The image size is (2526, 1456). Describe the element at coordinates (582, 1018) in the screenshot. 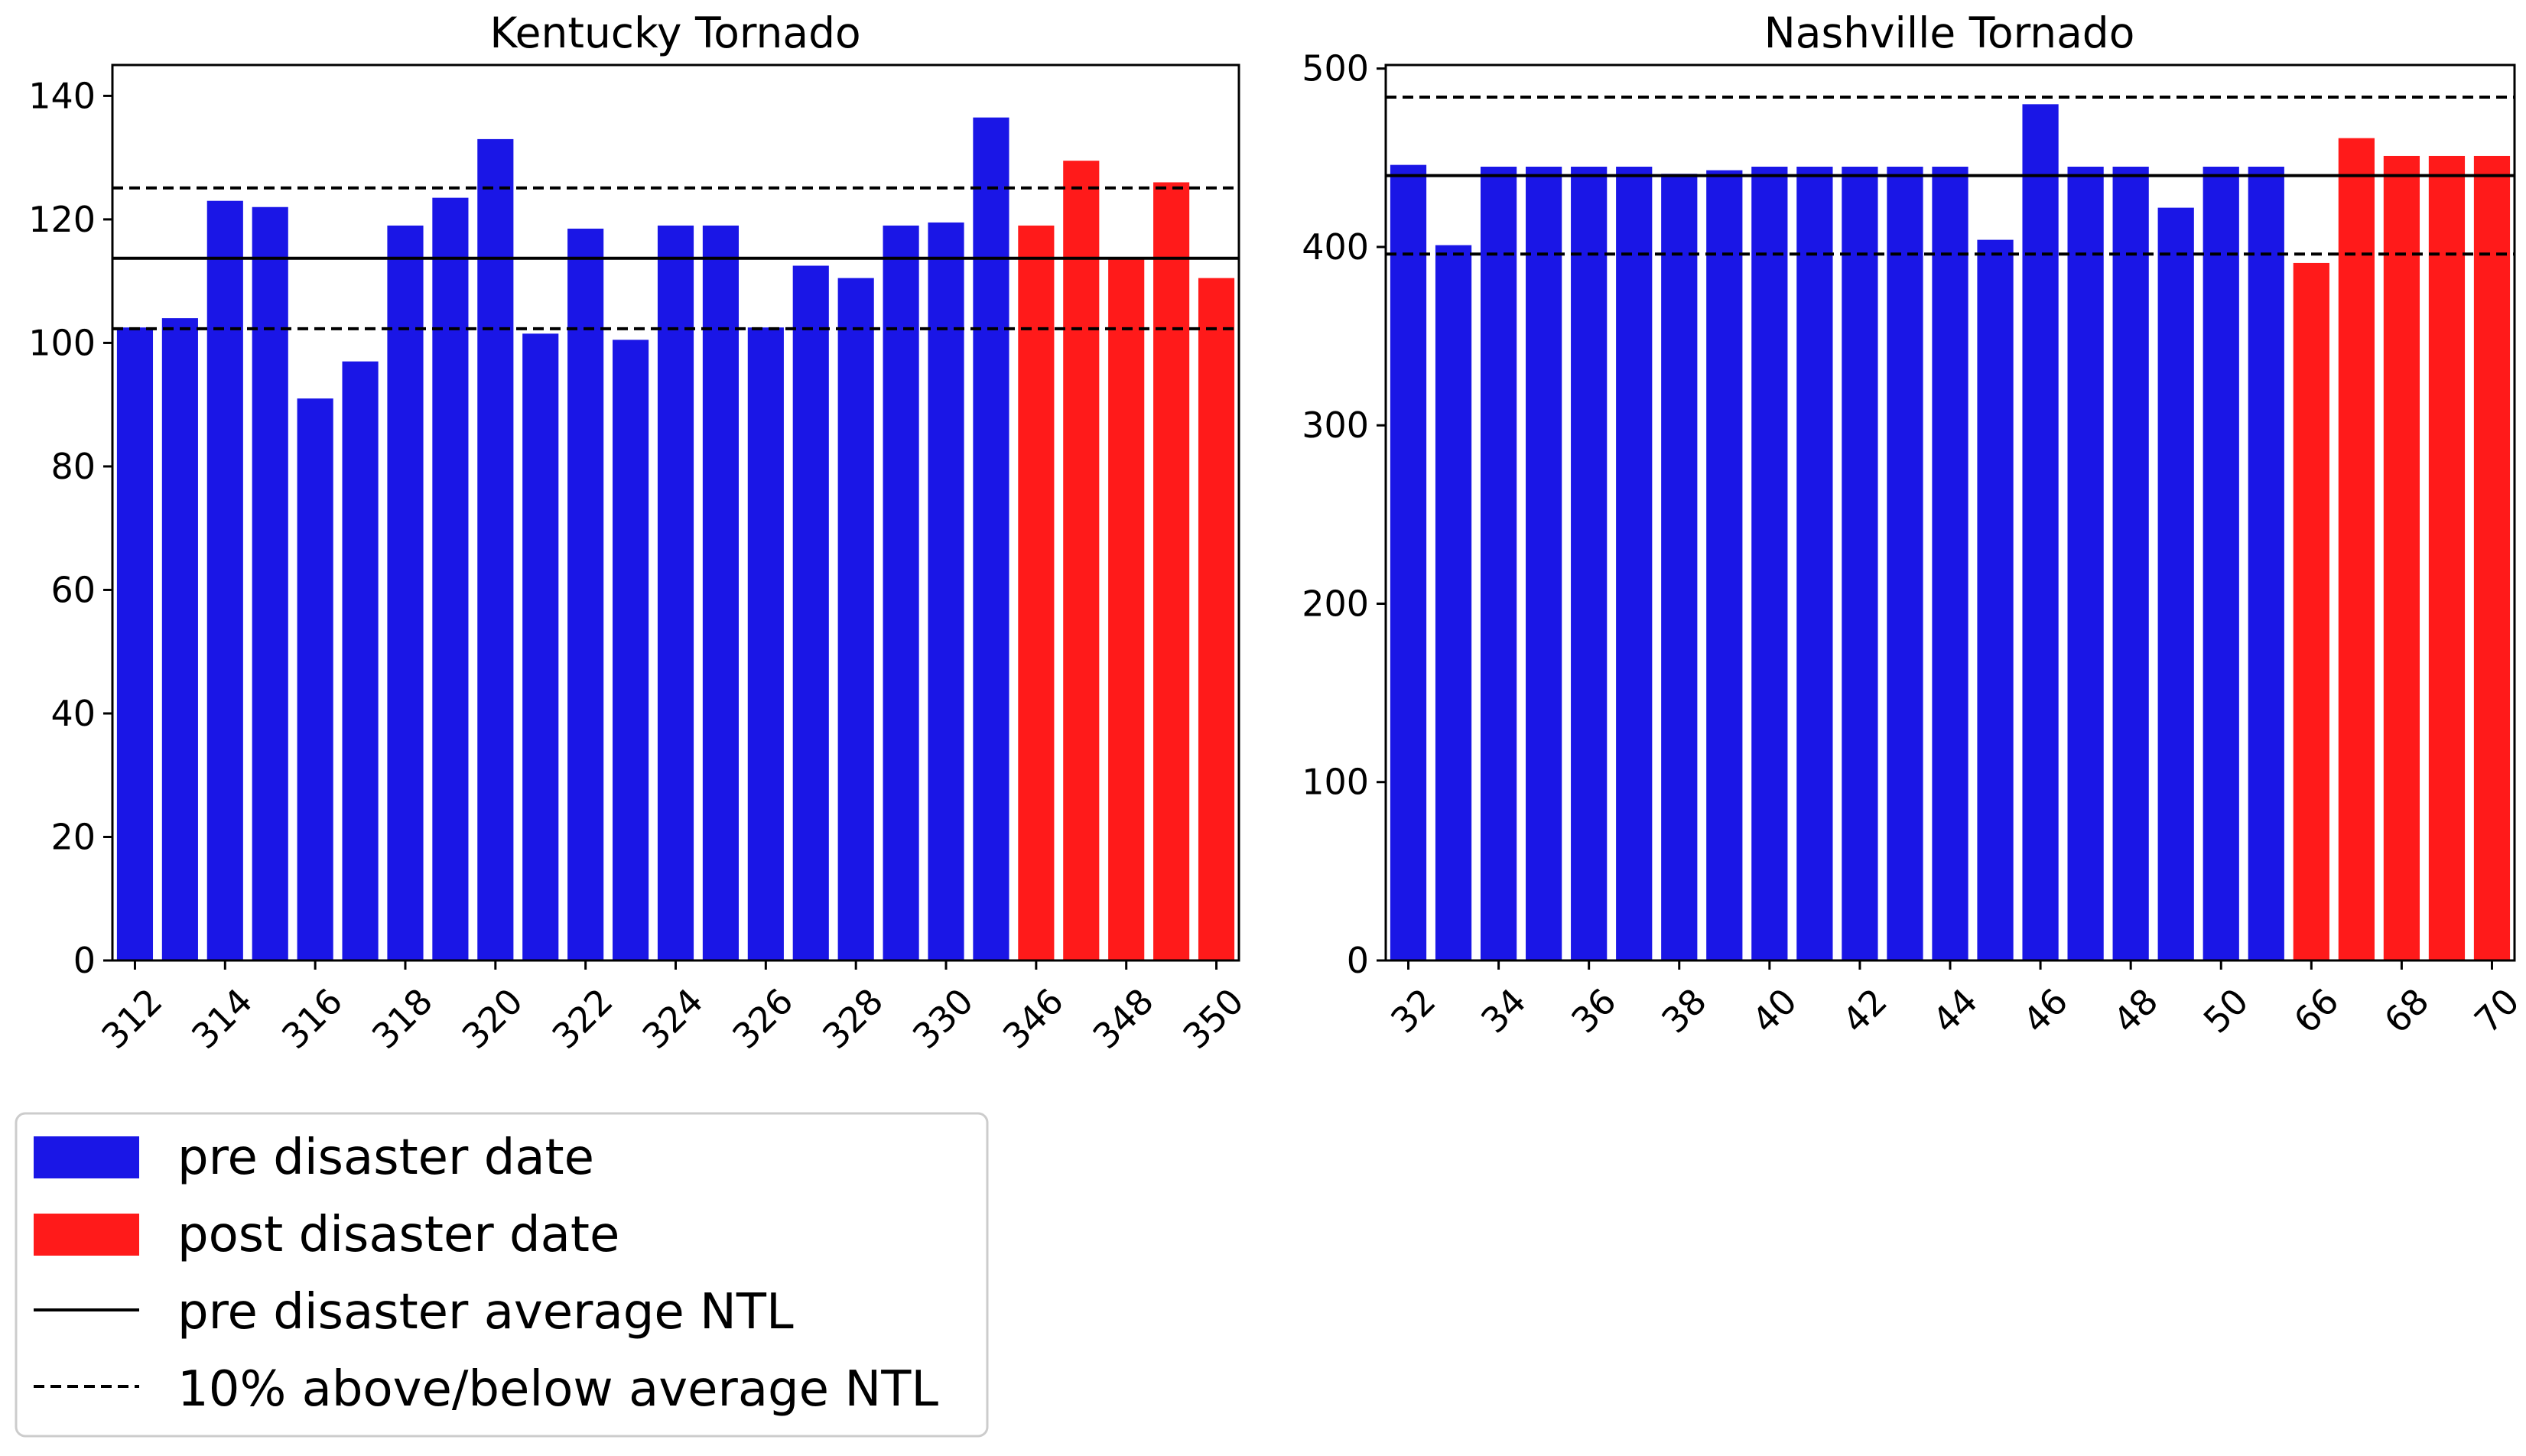

I see `x-tick-label: 322` at that location.